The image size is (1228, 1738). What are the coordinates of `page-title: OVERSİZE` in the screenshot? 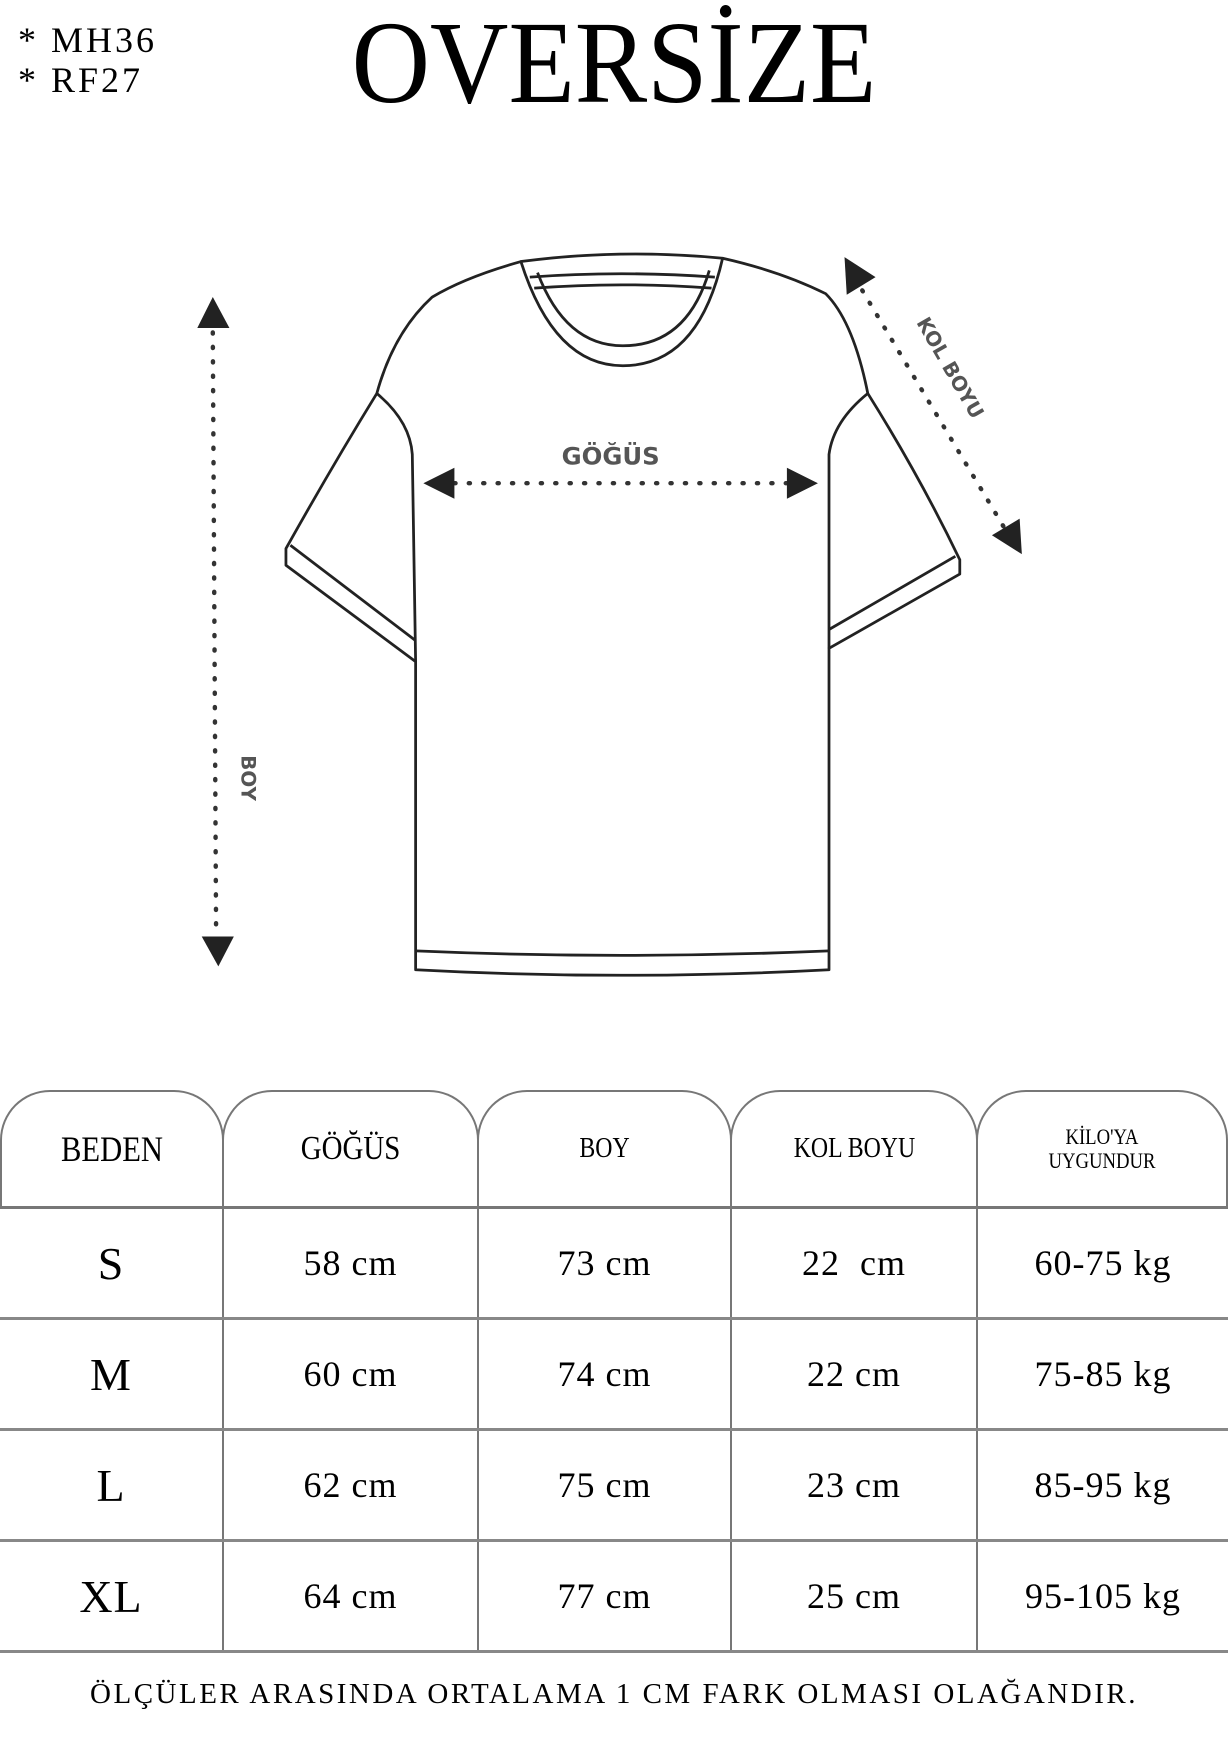 It's located at (614, 64).